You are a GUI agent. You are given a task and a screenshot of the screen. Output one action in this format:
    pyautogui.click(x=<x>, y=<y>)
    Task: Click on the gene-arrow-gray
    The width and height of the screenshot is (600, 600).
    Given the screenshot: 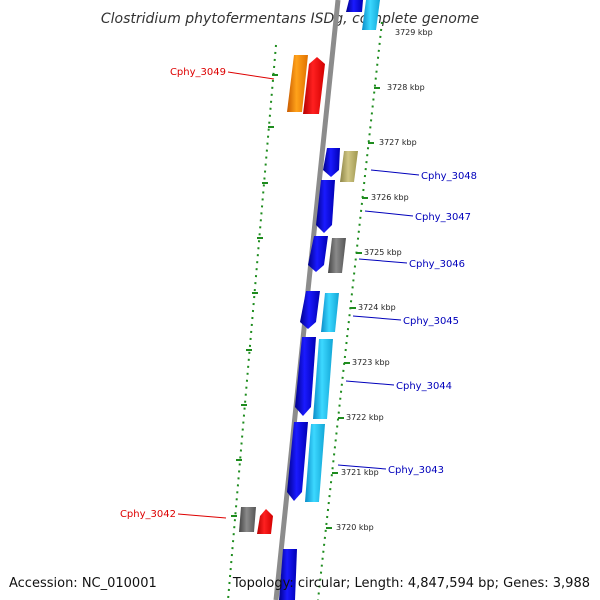 What is the action you would take?
    pyautogui.click(x=247, y=519)
    